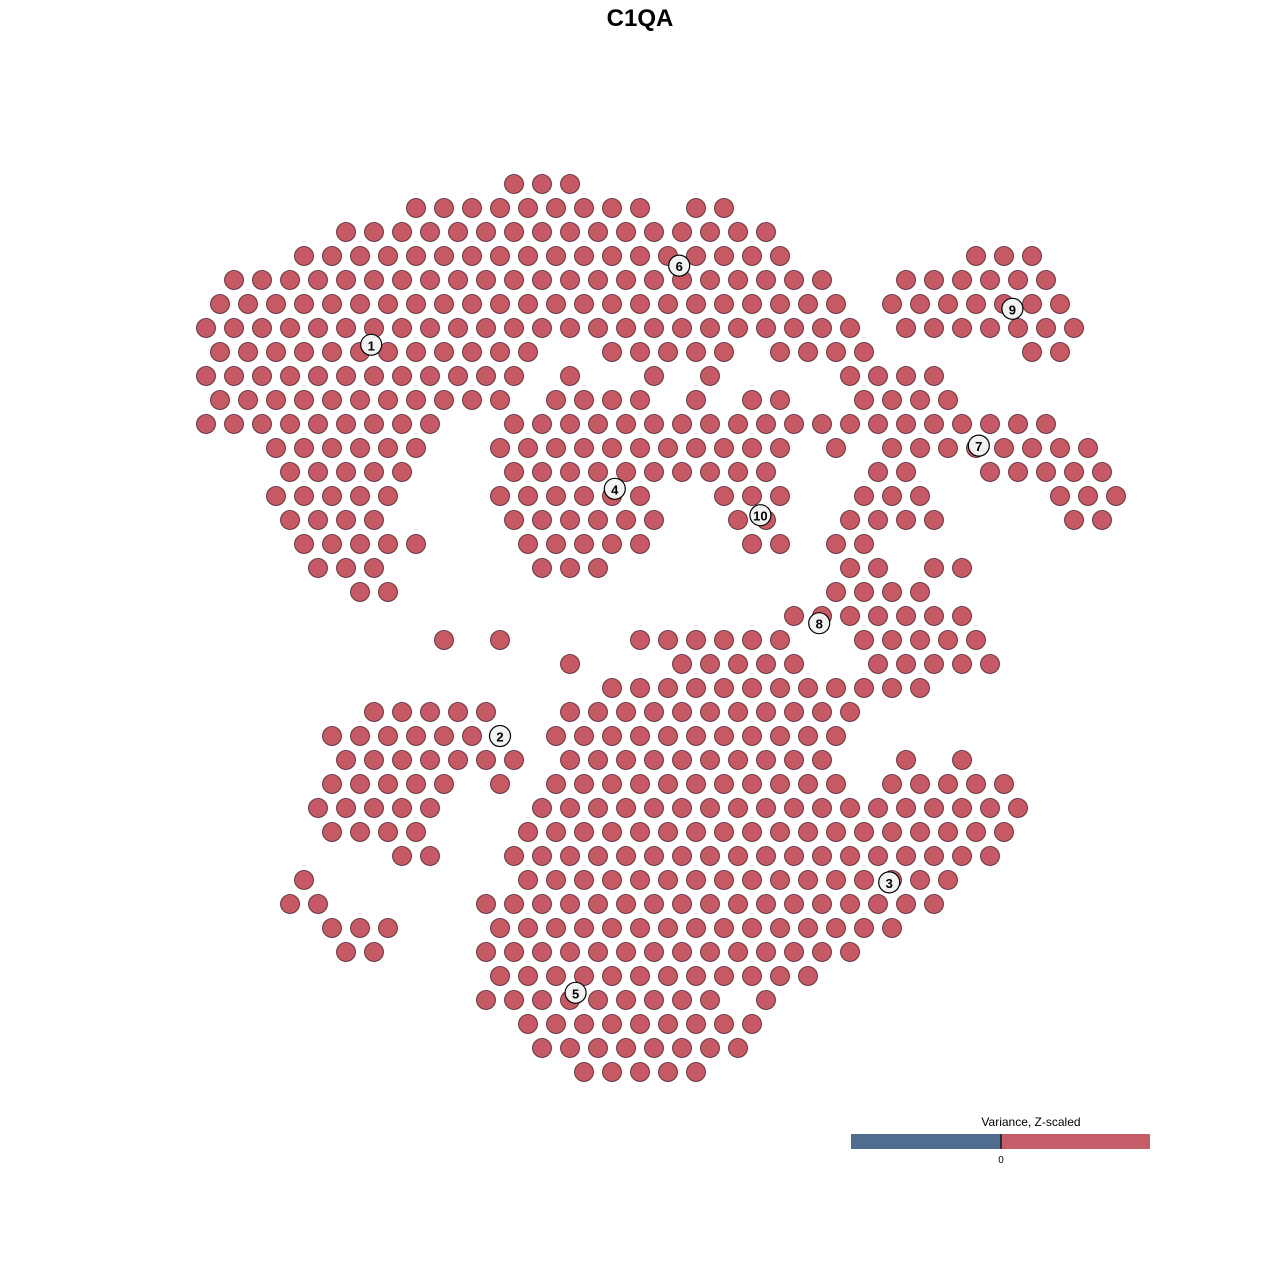 Image resolution: width=1280 pixels, height=1280 pixels. Describe the element at coordinates (371, 344) in the screenshot. I see `cluster-label-badge` at that location.